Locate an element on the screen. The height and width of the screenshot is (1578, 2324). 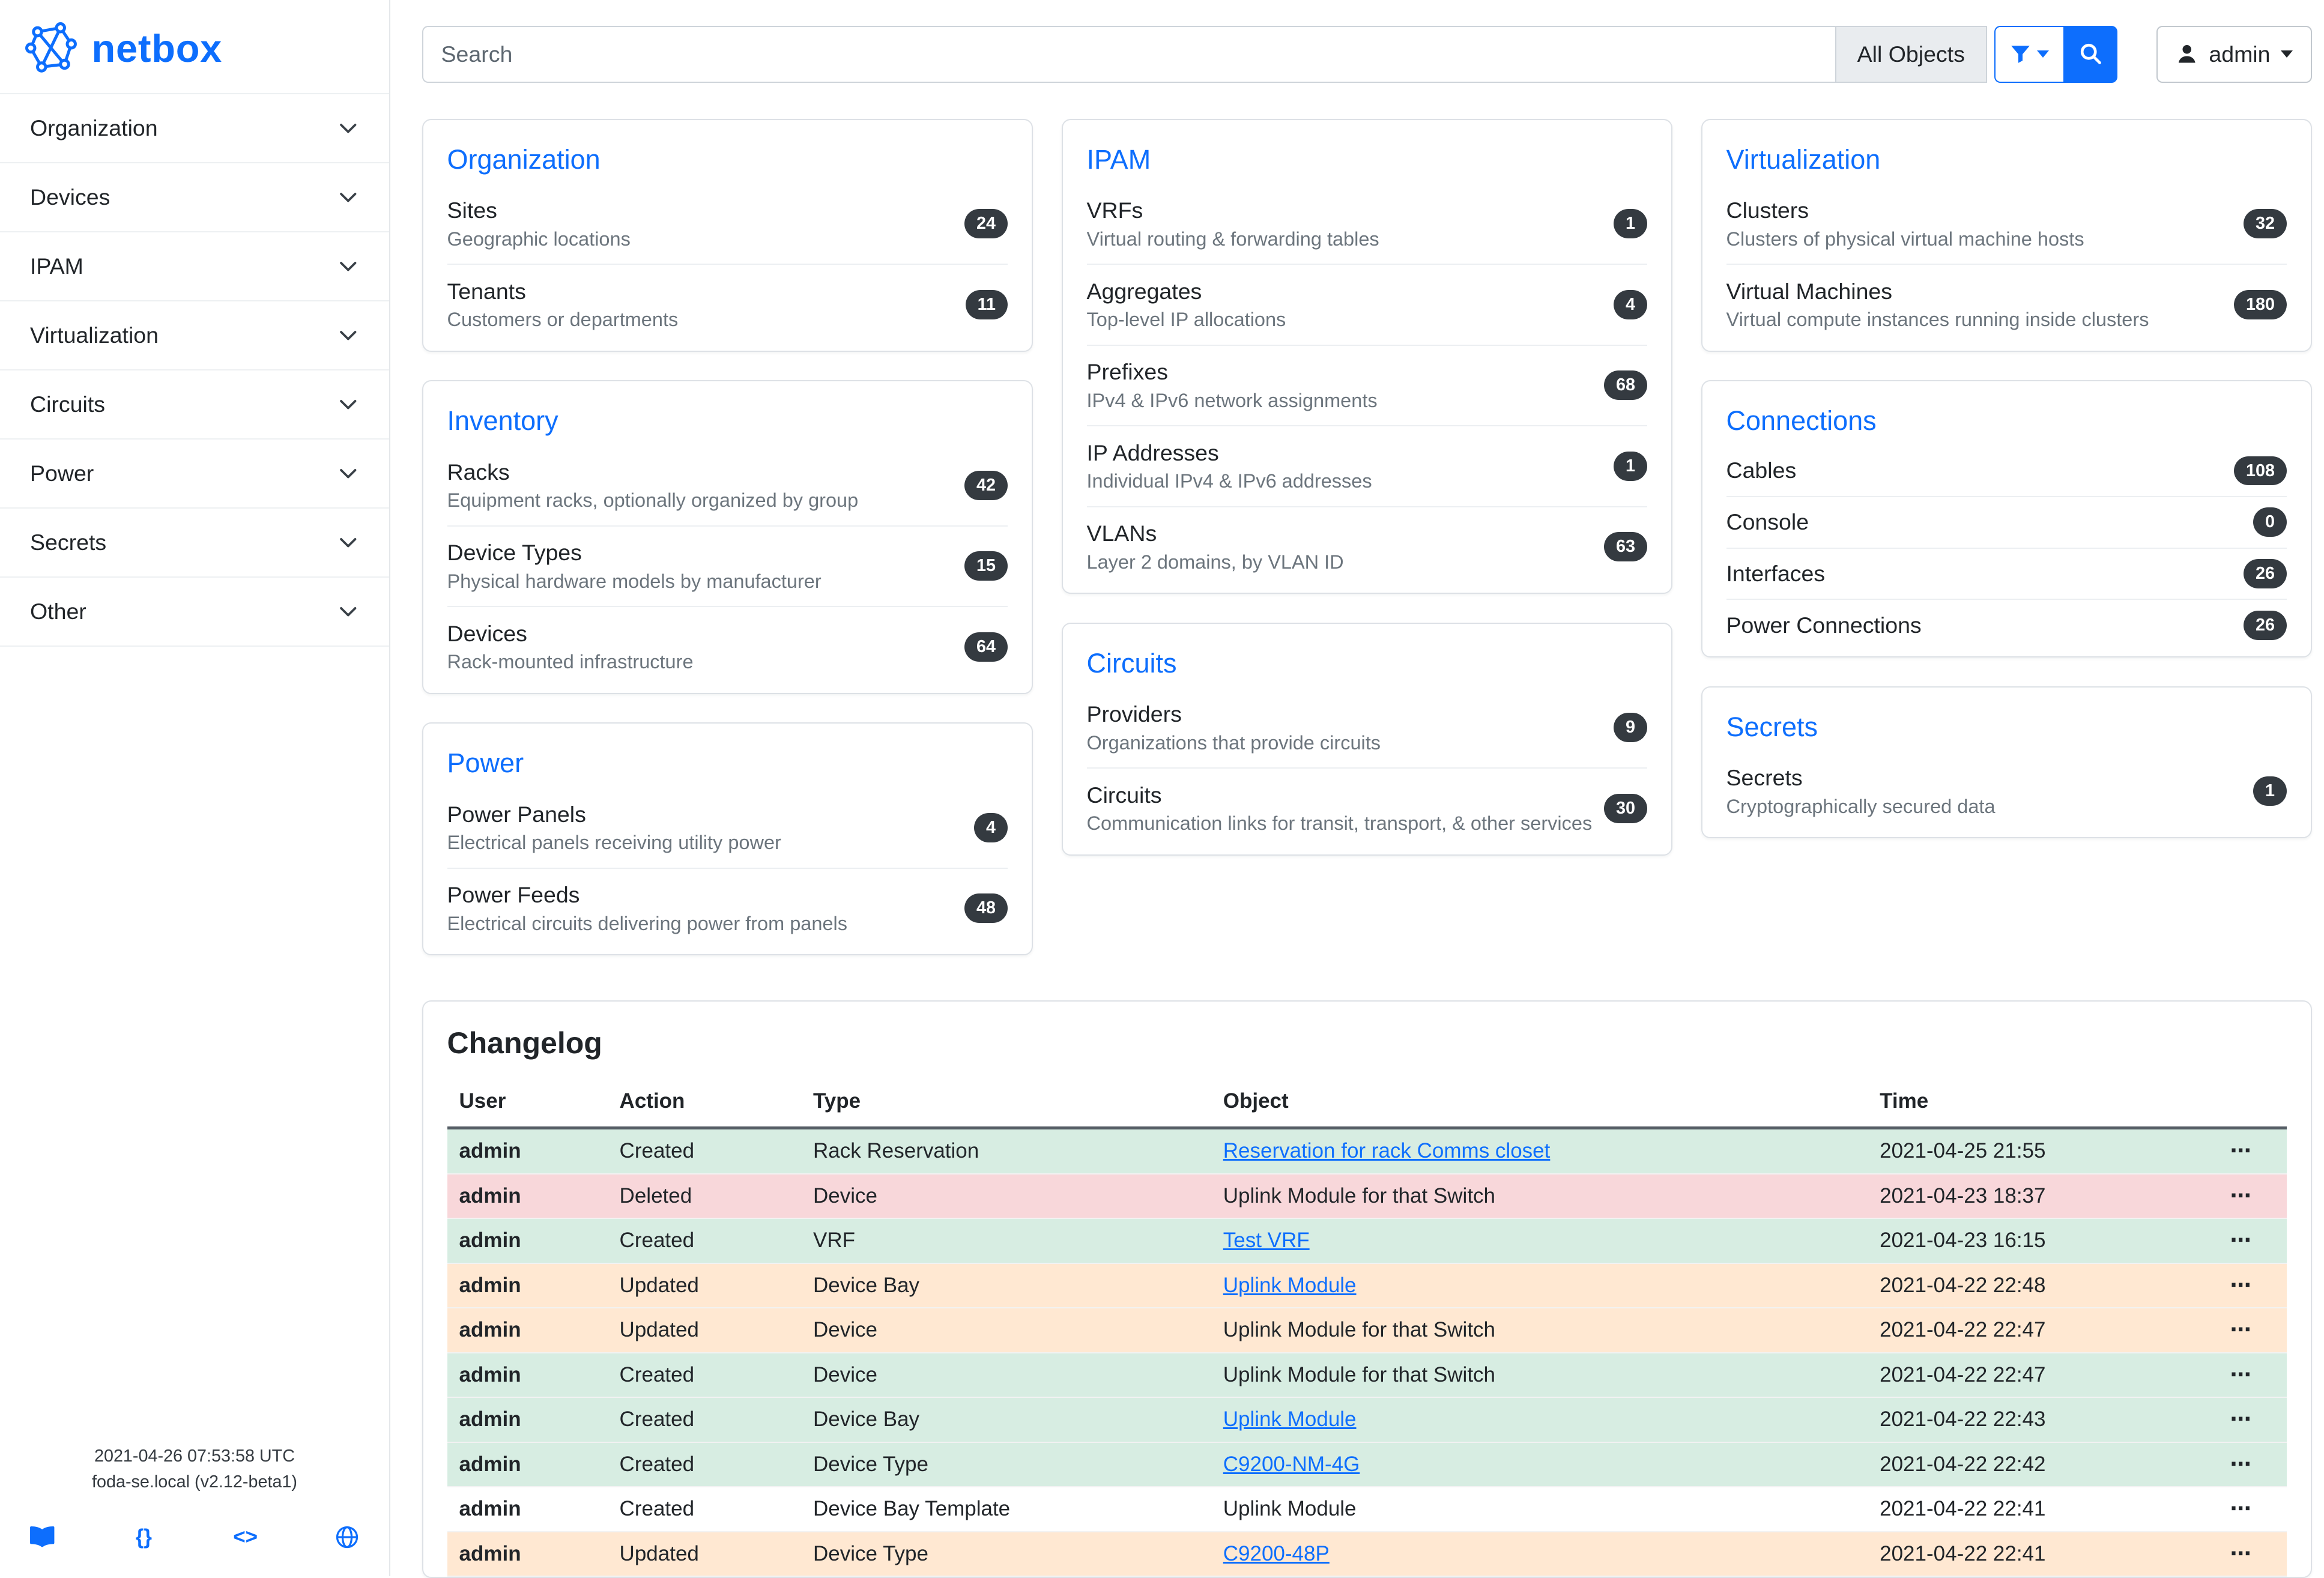
sidebar-item-power: Power is located at coordinates (195, 474).